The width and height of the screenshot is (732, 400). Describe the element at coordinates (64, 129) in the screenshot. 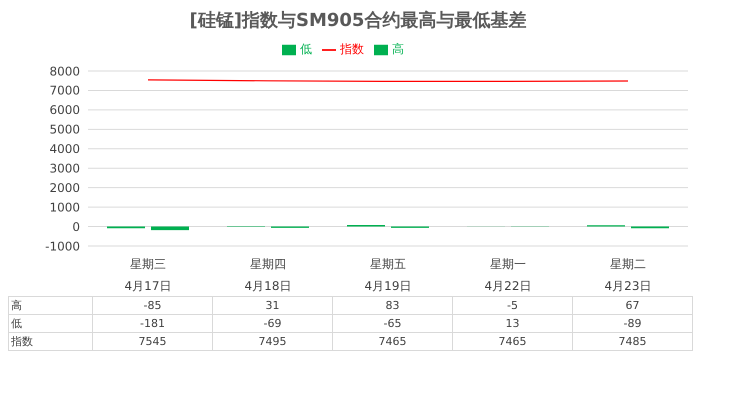

I see `y-tick-label: 5000` at that location.